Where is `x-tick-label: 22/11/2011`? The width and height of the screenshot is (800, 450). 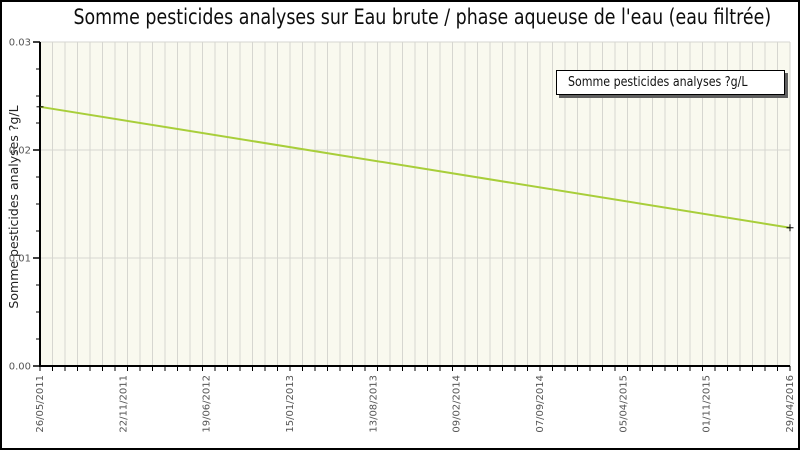
x-tick-label: 22/11/2011 is located at coordinates (123, 404).